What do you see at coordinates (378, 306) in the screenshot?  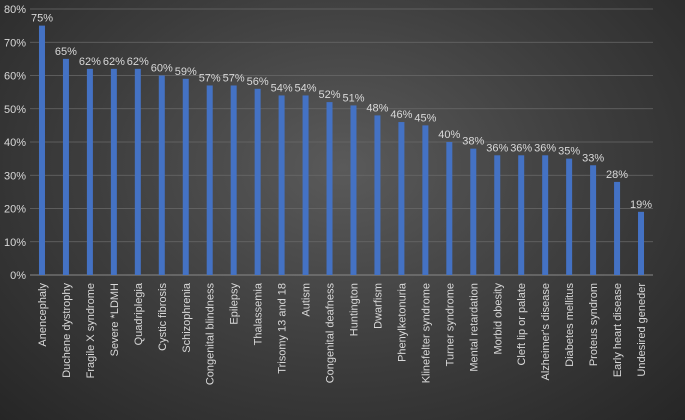 I see `x-tick-label: Dwarfism` at bounding box center [378, 306].